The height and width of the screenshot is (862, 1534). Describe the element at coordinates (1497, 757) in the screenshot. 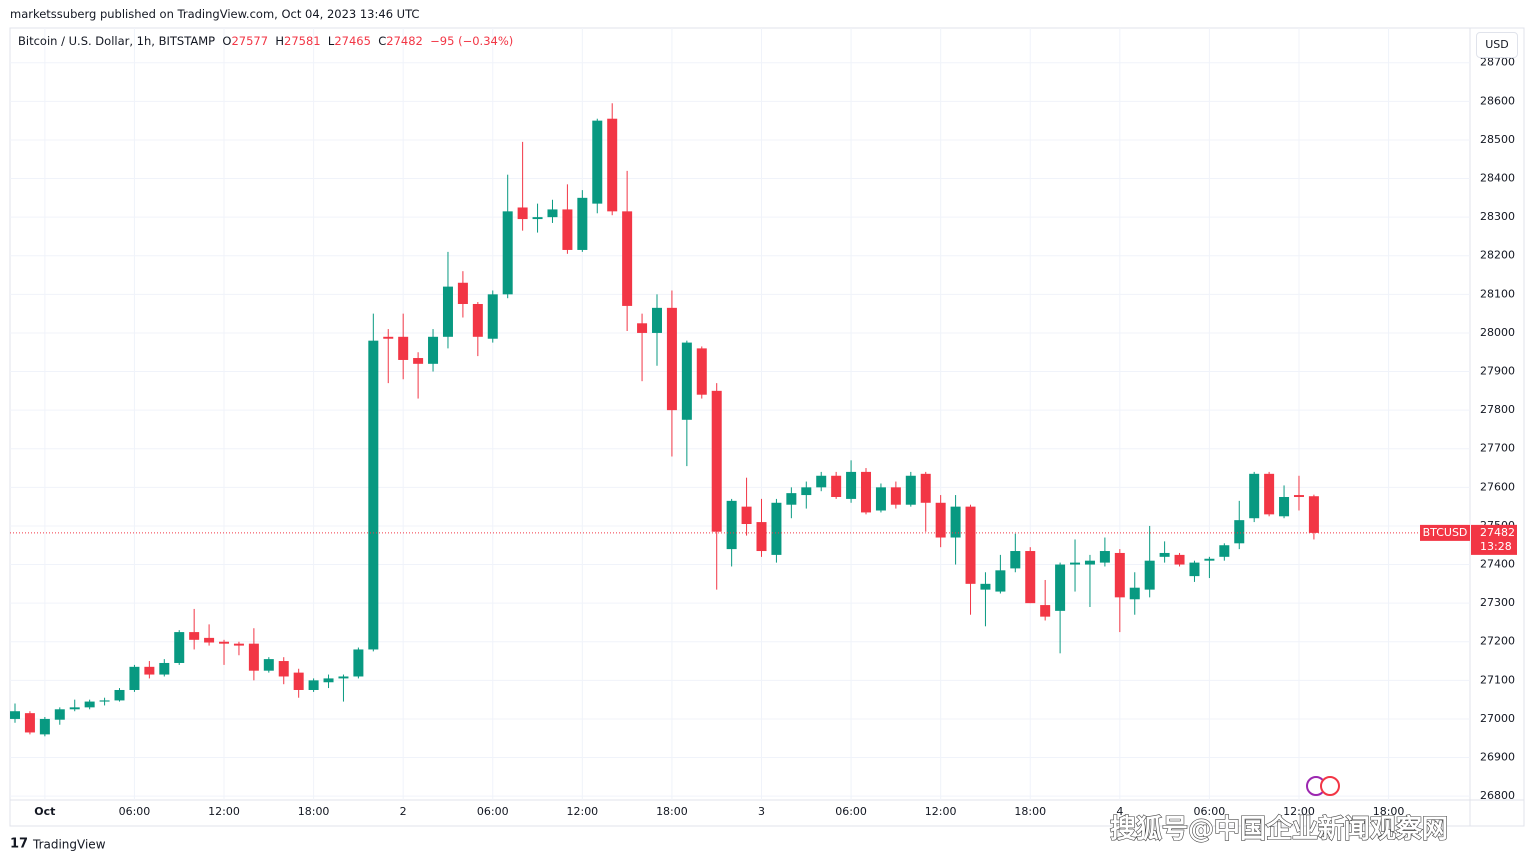

I see `y-tick-label: 26900` at that location.